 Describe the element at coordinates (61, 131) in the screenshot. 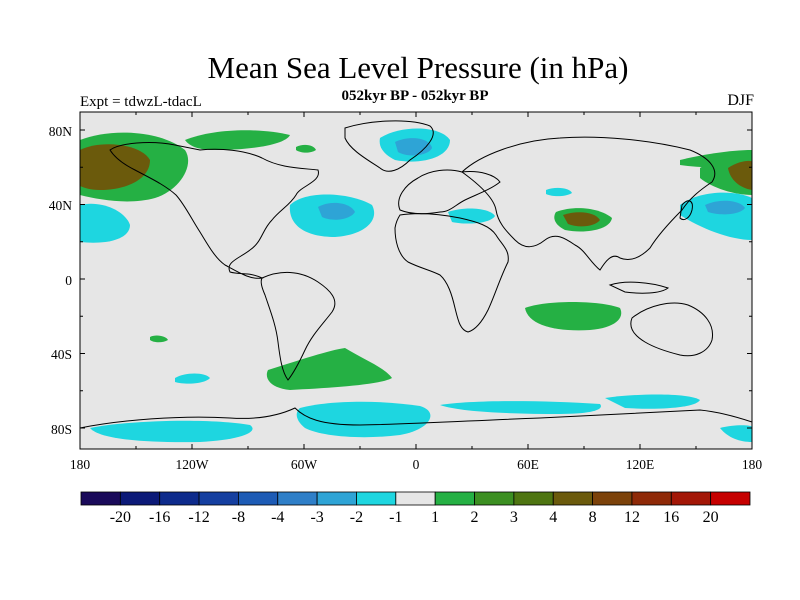

I see `y-tick-label: 80N` at that location.